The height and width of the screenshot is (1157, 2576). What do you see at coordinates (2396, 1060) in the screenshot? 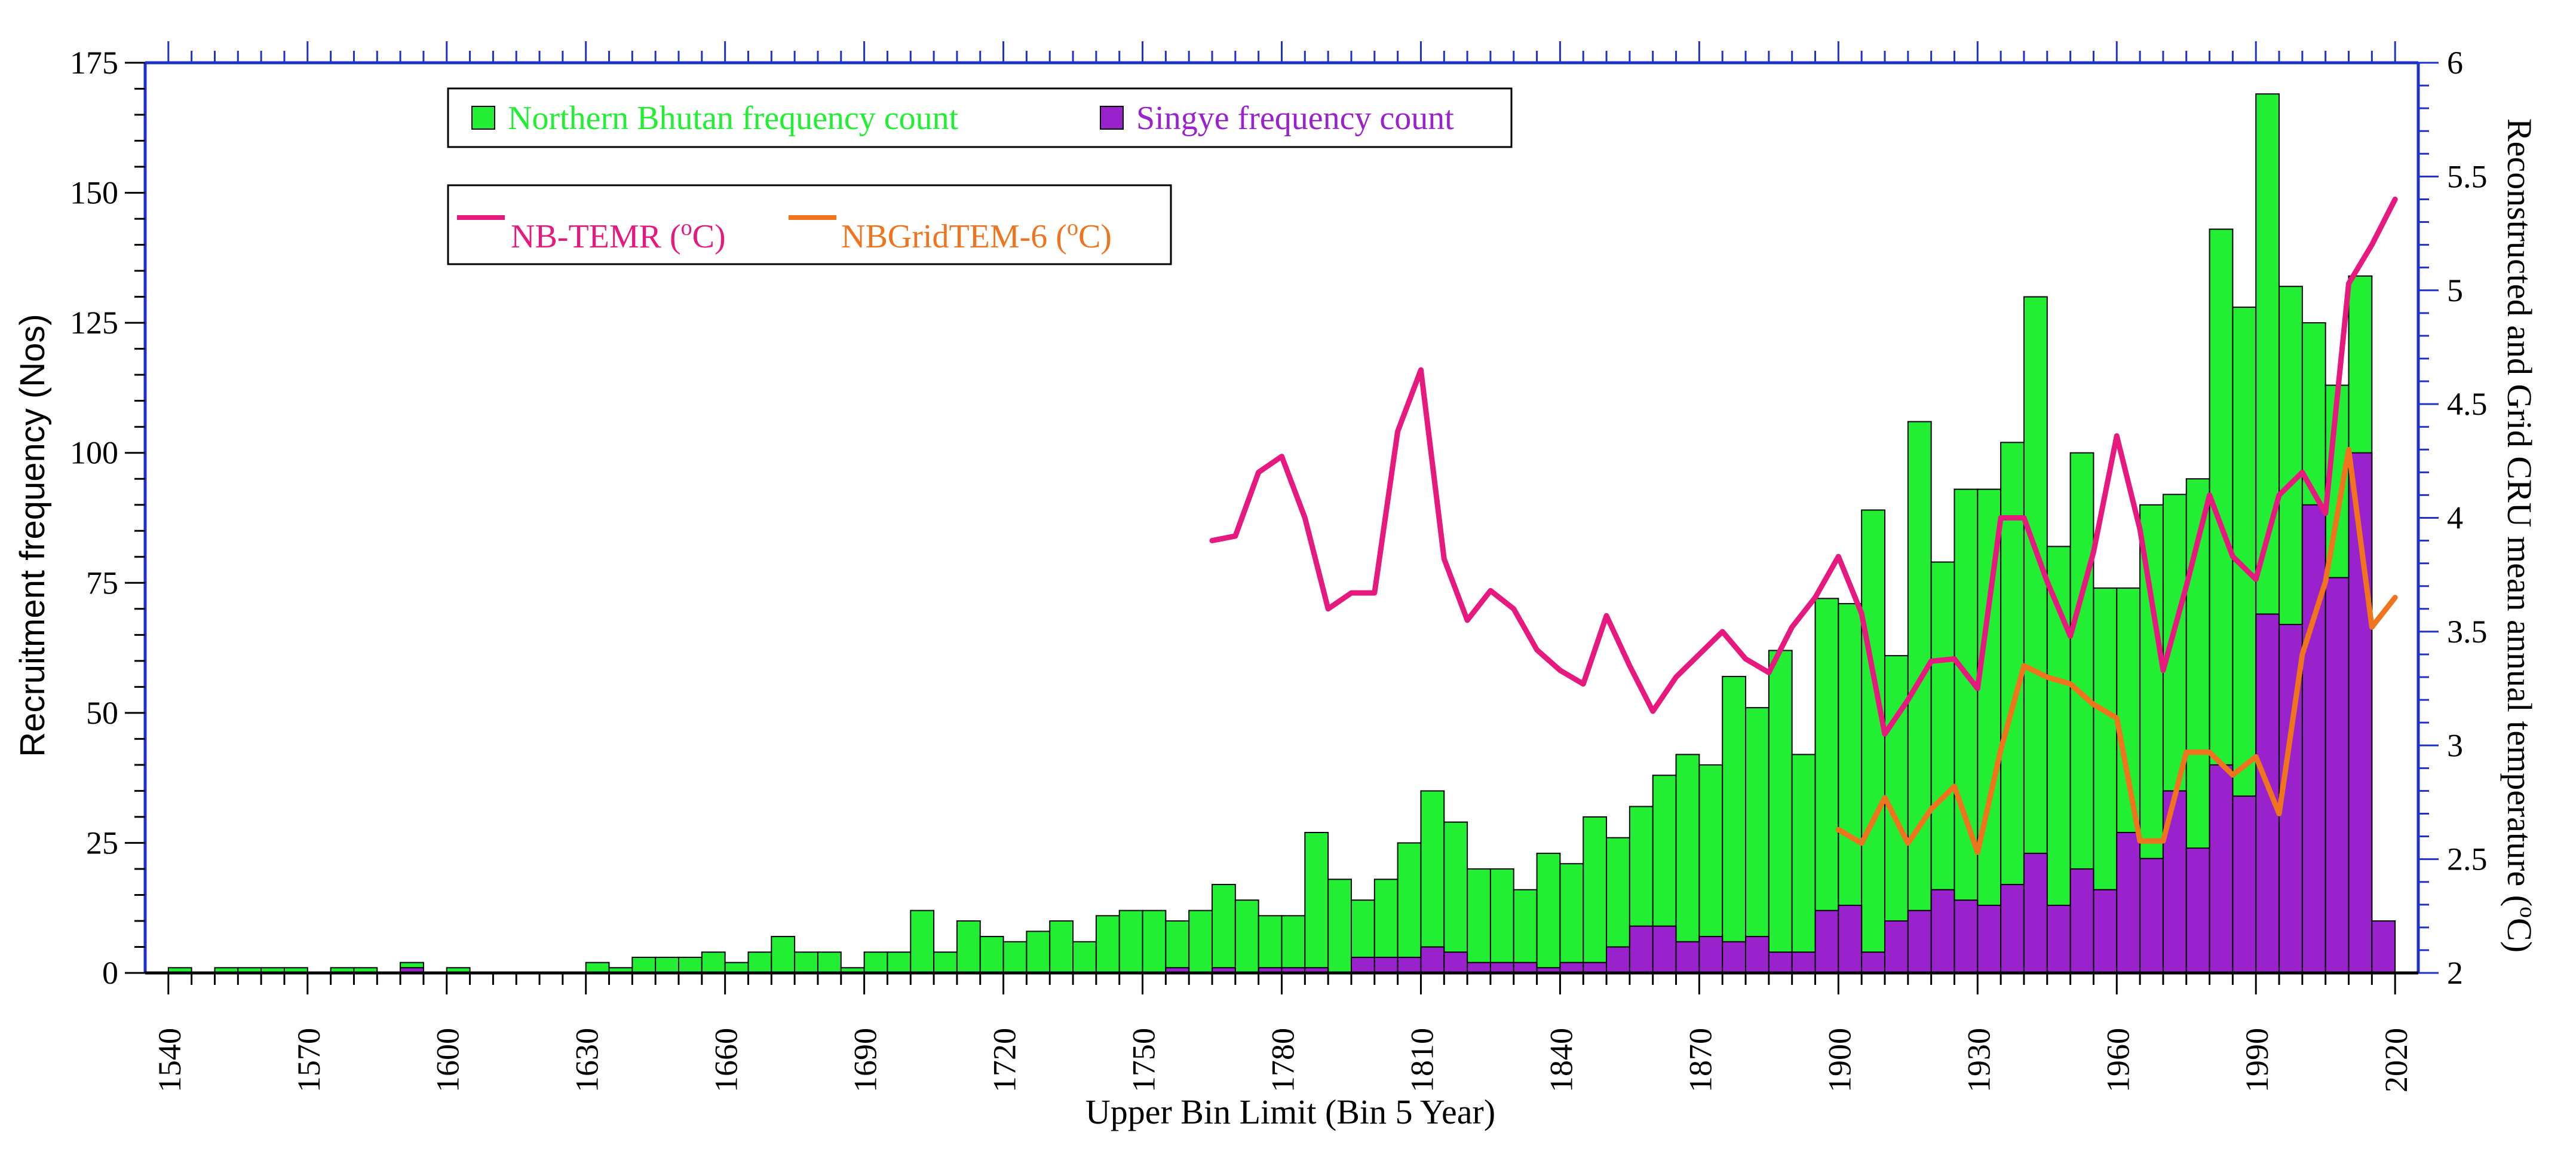
I see `x-tick-label-2020: 2020` at bounding box center [2396, 1060].